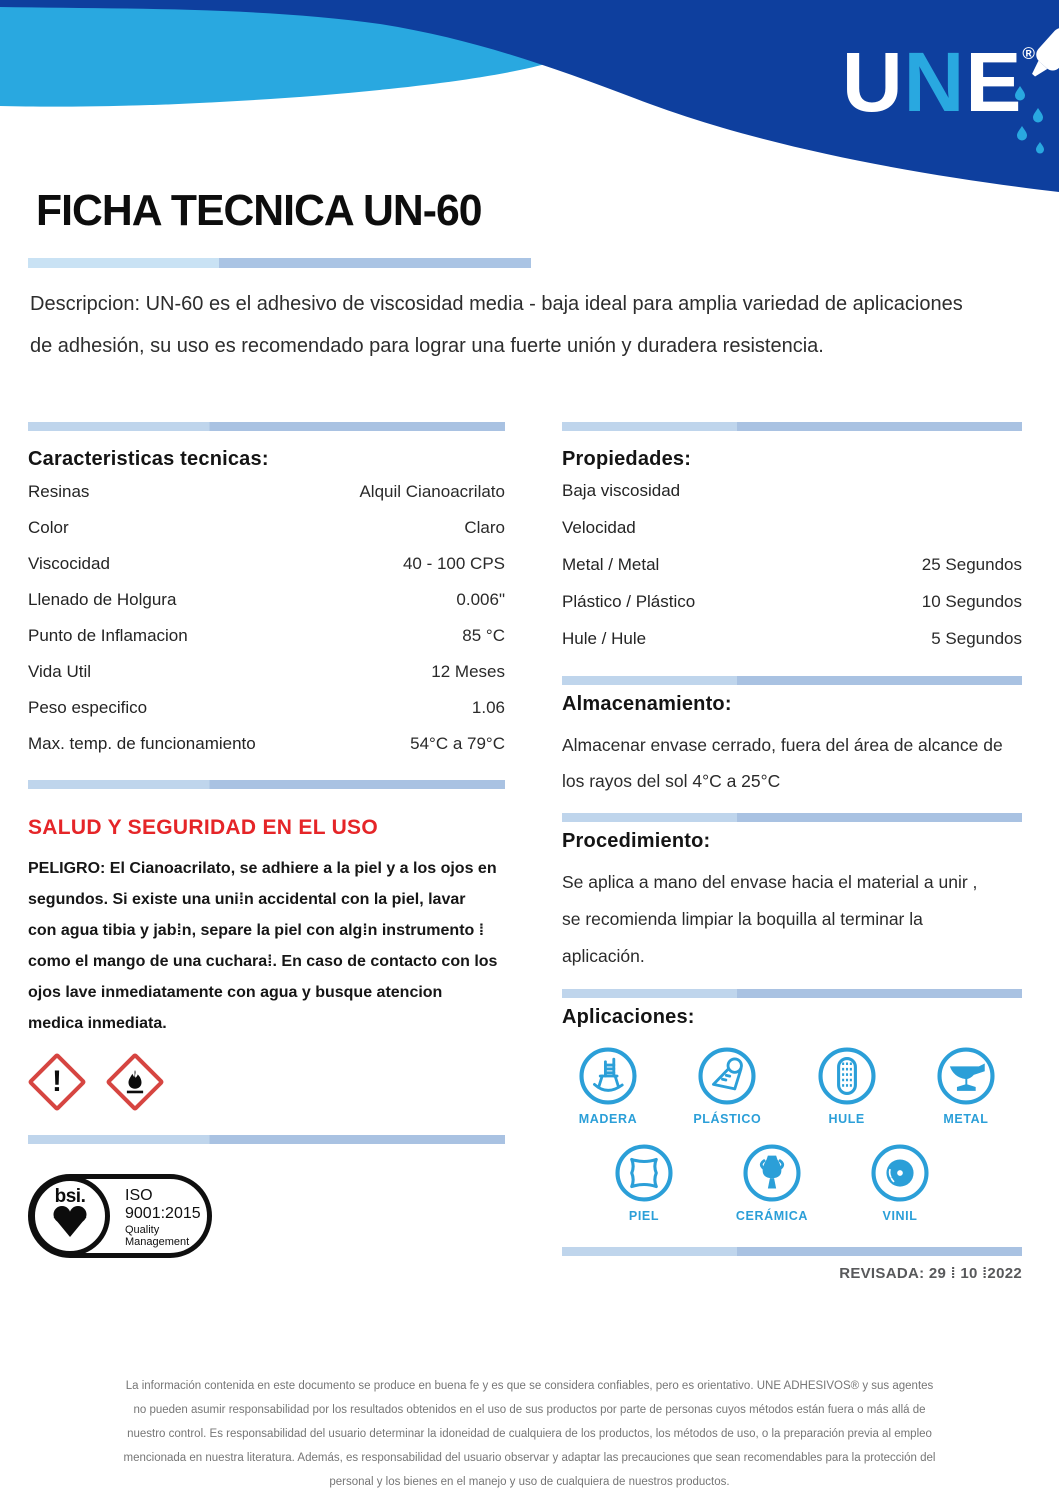 Image resolution: width=1059 pixels, height=1497 pixels. What do you see at coordinates (621, 490) in the screenshot?
I see `spec-label: Baja viscosidad` at bounding box center [621, 490].